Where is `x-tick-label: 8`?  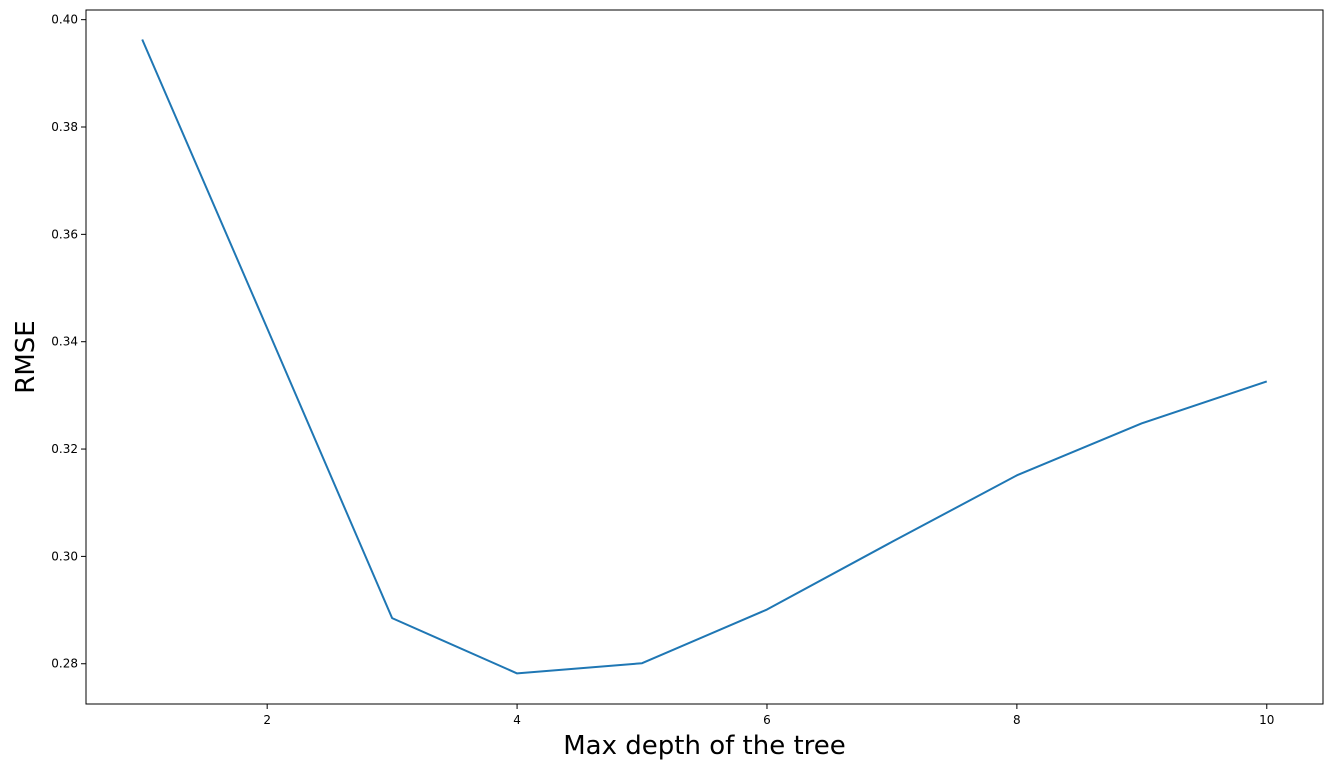
x-tick-label: 8 is located at coordinates (1017, 720).